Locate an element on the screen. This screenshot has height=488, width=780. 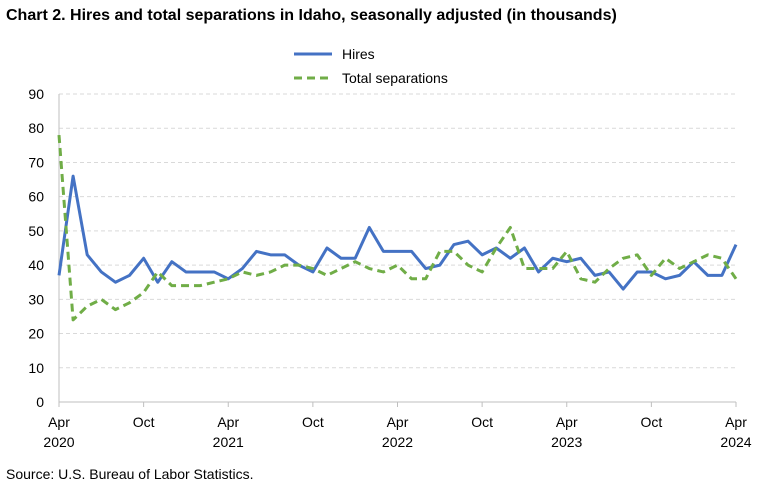
y-tick-label: 40 is located at coordinates (36, 265).